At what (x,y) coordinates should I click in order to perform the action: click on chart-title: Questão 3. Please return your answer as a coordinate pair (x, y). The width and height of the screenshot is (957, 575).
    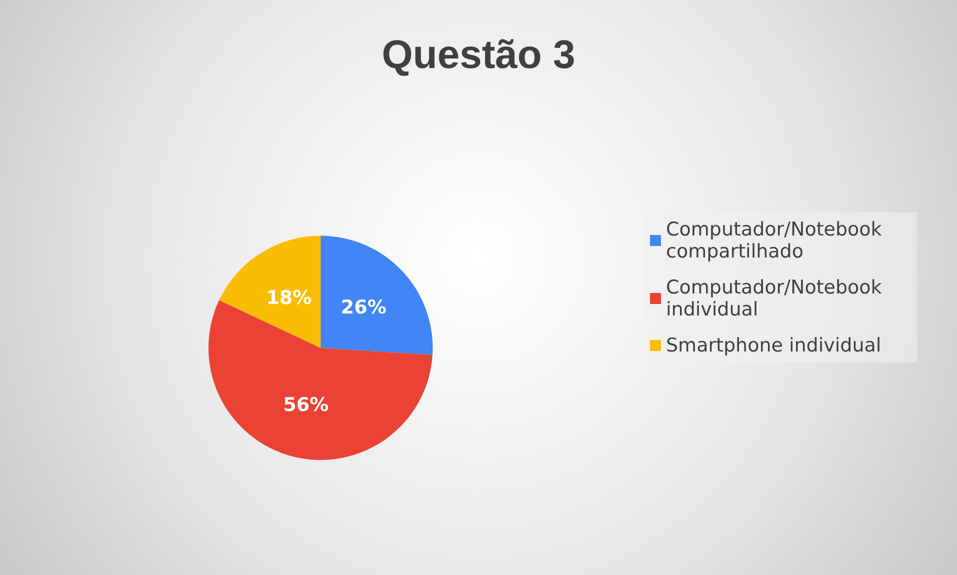
    Looking at the image, I should click on (479, 55).